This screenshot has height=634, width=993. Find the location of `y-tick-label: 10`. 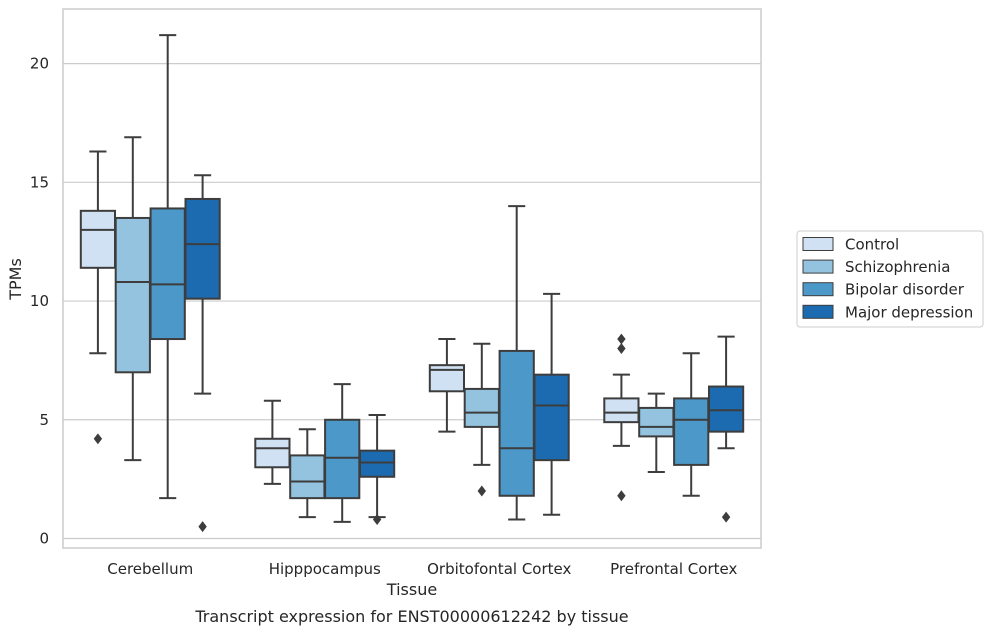

y-tick-label: 10 is located at coordinates (39, 301).